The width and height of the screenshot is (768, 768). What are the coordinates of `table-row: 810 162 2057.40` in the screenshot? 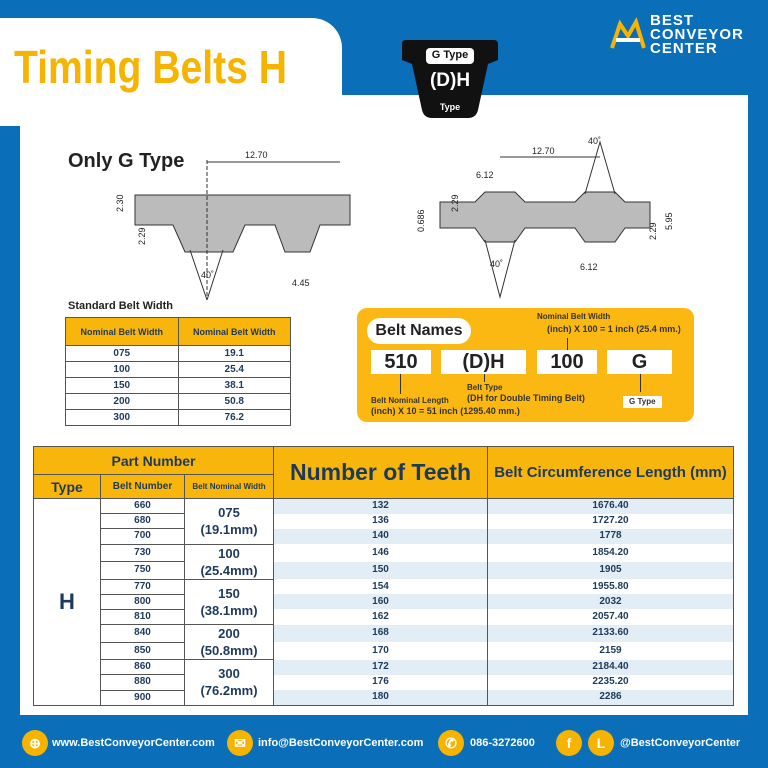 It's located at (384, 617).